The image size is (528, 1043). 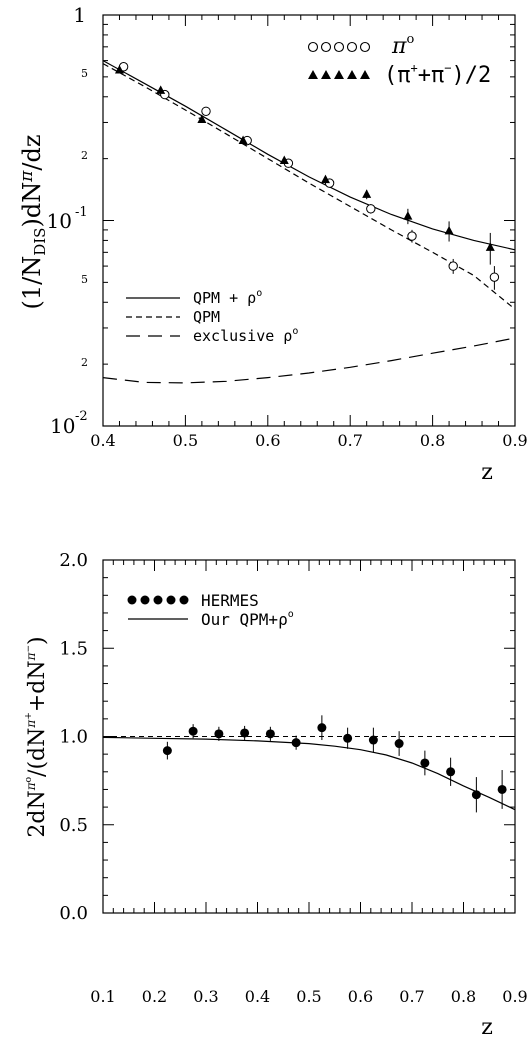 What do you see at coordinates (267, 440) in the screenshot?
I see `top-xtick-label: 0.6` at bounding box center [267, 440].